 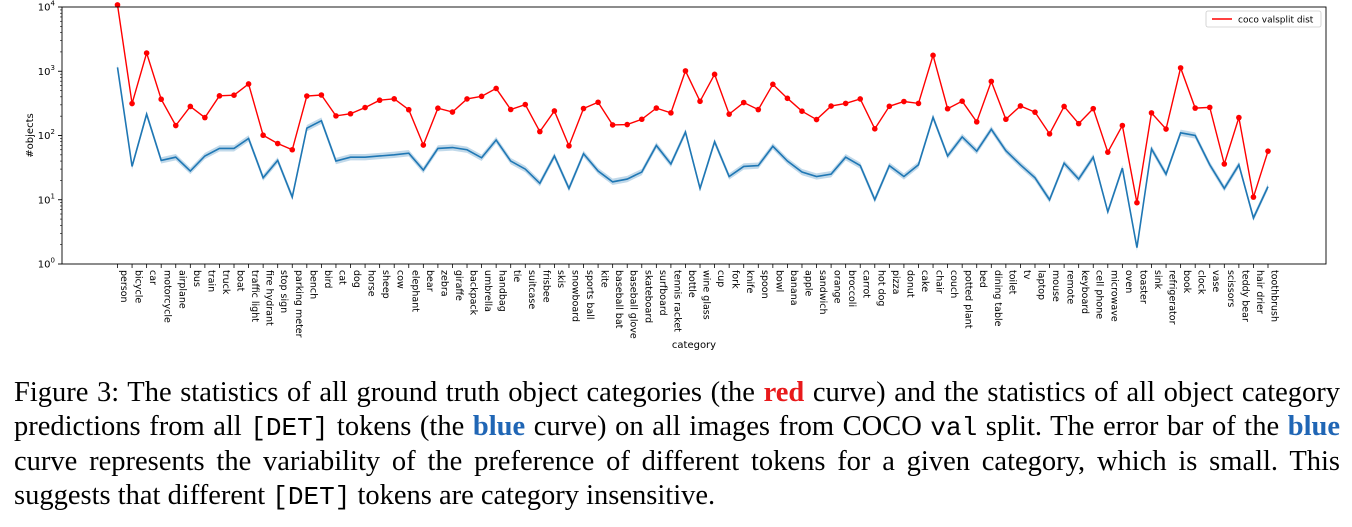 I want to click on legend-label: coco valsplit dist, so click(x=1276, y=21).